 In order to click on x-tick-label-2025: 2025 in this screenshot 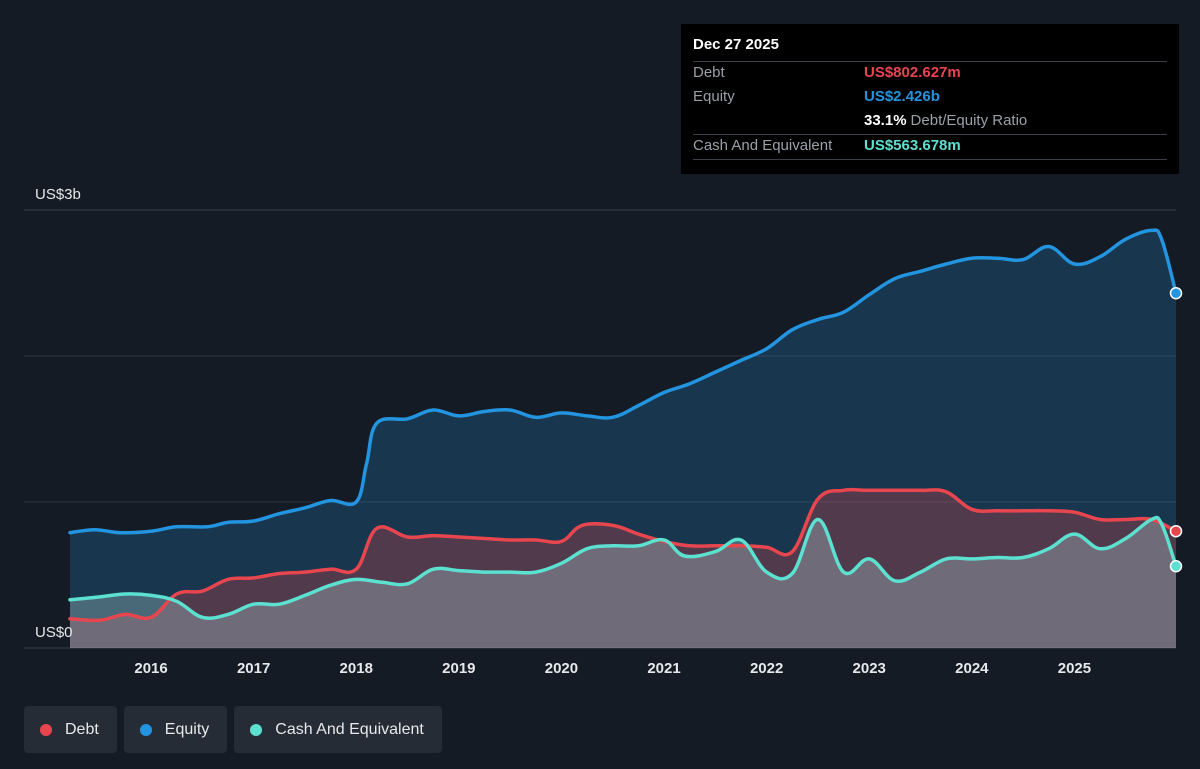, I will do `click(1074, 668)`.